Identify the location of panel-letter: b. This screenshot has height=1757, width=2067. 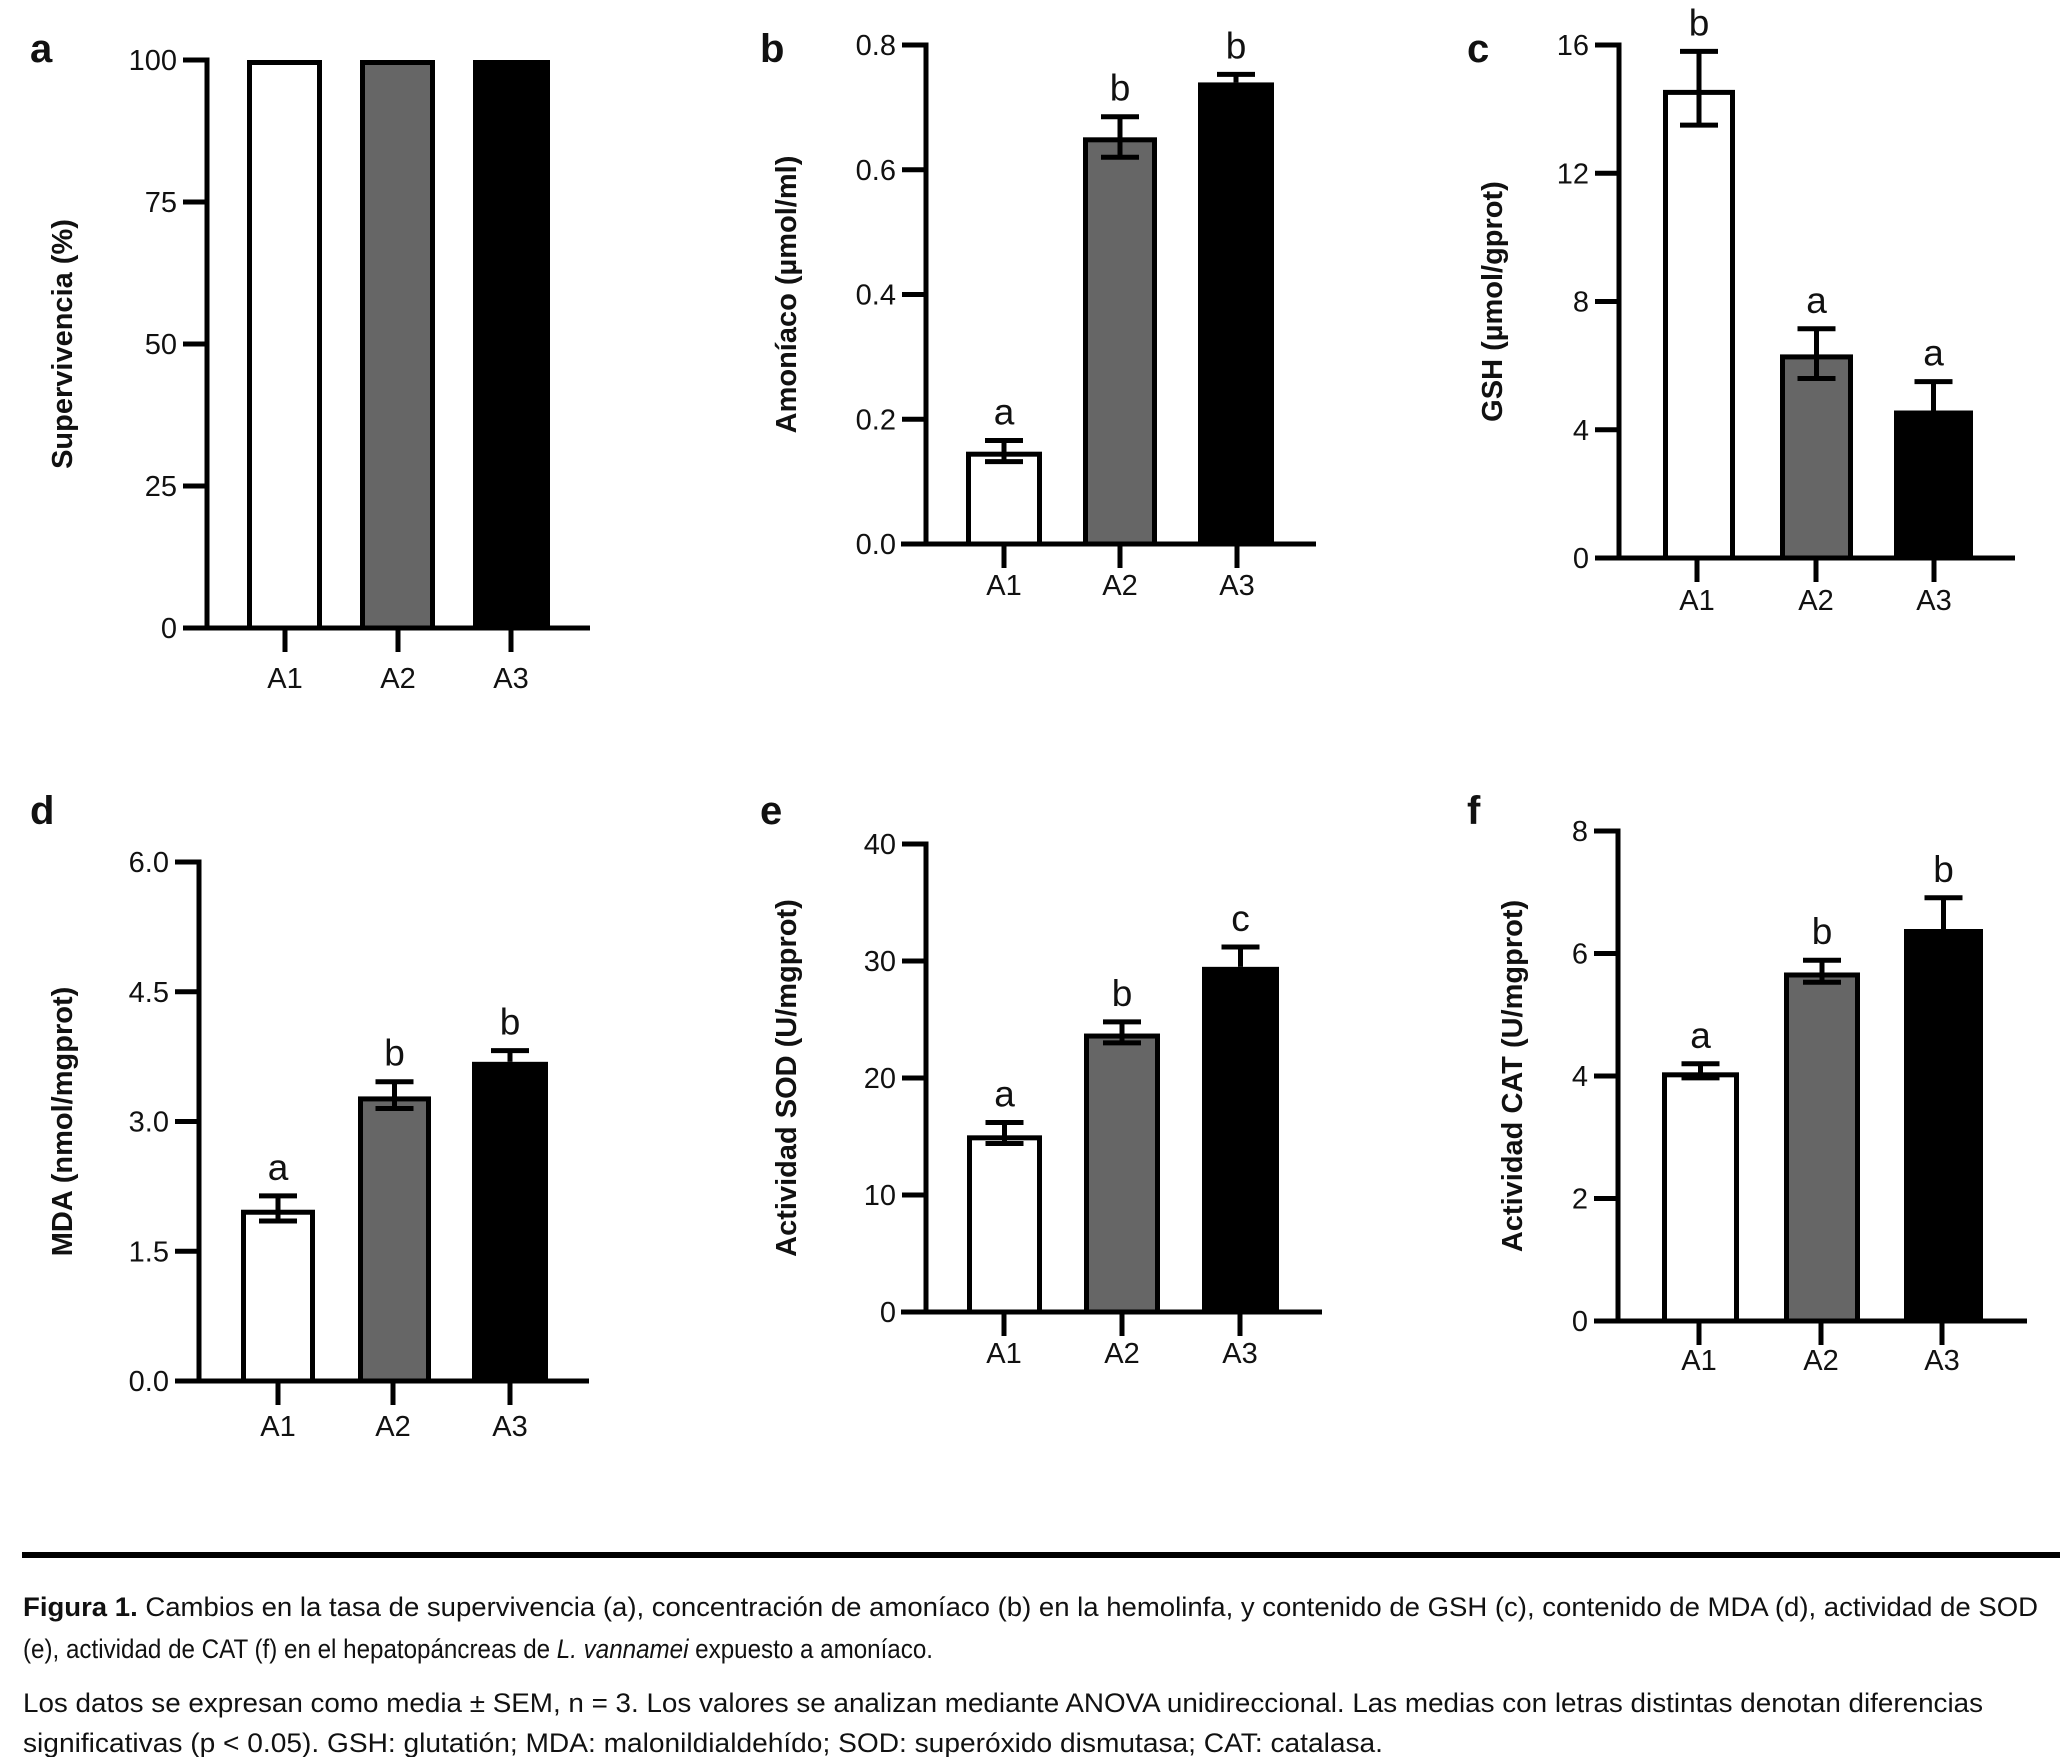
(772, 49).